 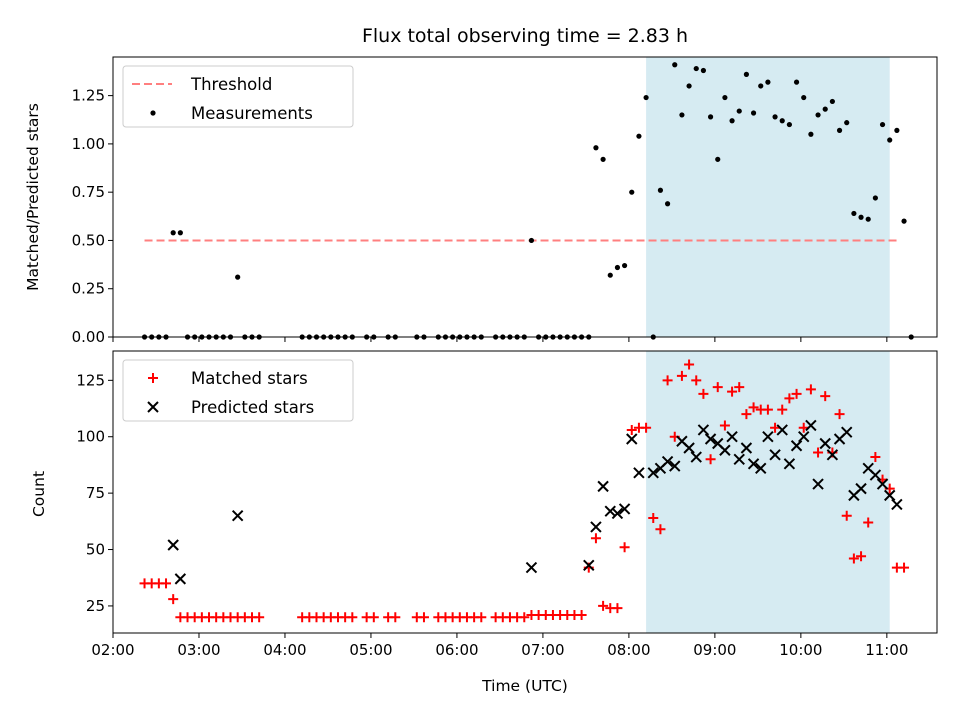 I want to click on x-tick-label: 02:00, so click(x=112, y=650).